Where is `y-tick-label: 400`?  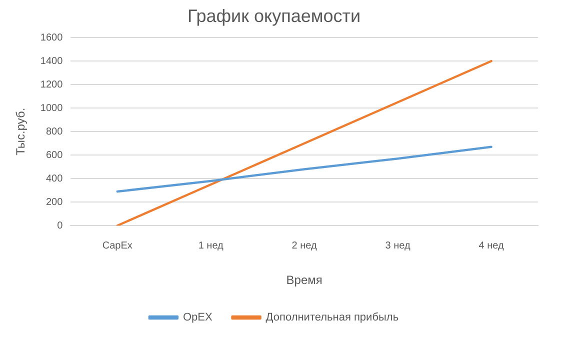 y-tick-label: 400 is located at coordinates (55, 178).